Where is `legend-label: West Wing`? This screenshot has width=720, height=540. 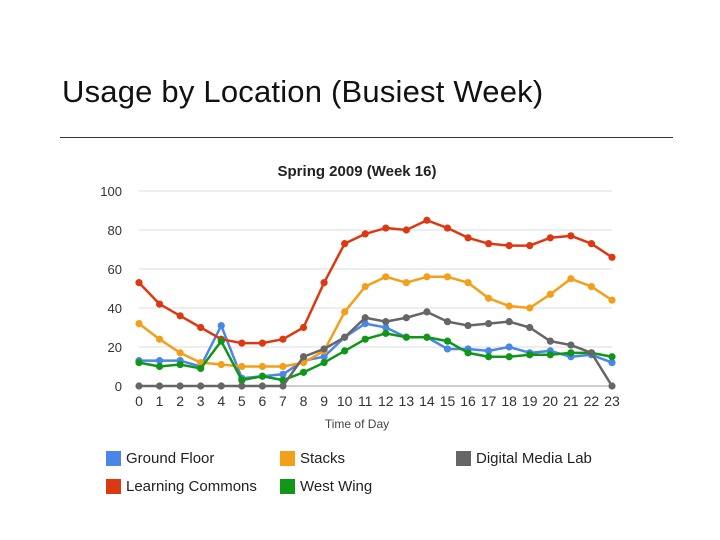
legend-label: West Wing is located at coordinates (336, 486).